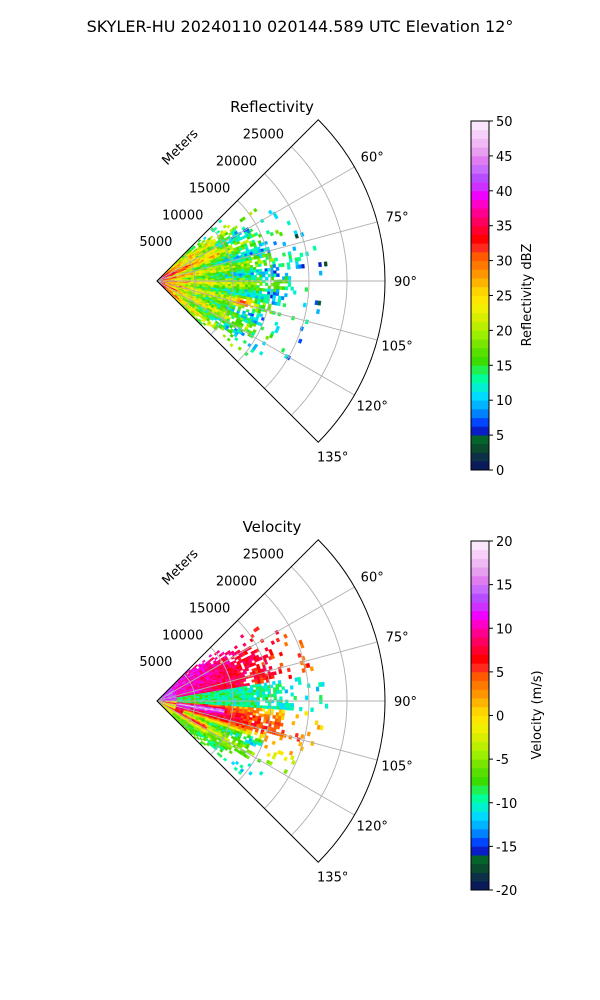 The image size is (600, 1000). Describe the element at coordinates (500, 673) in the screenshot. I see `colorbar-tick-label: 5` at that location.